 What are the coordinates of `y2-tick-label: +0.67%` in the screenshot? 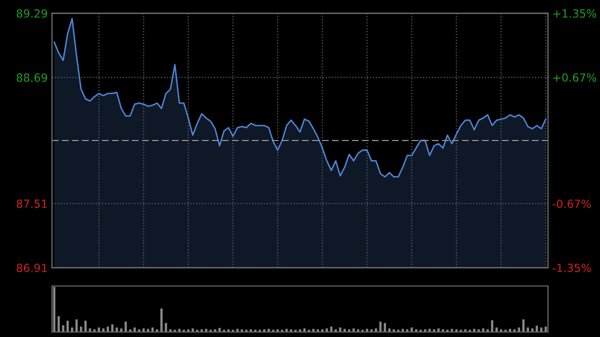 It's located at (574, 77).